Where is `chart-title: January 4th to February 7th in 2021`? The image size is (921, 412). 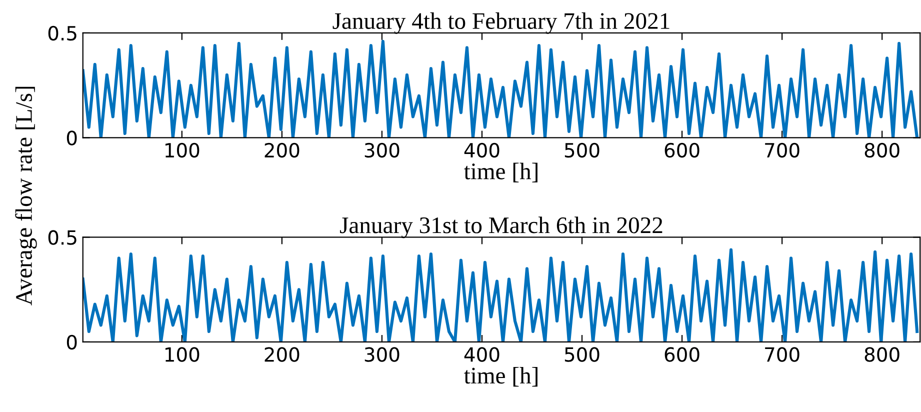 chart-title: January 4th to February 7th in 2021 is located at coordinates (501, 23).